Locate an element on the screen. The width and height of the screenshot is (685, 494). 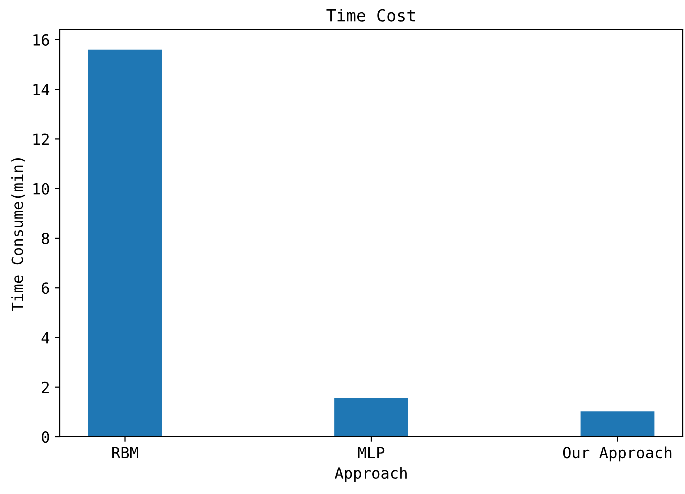
y-tick-label: 14 is located at coordinates (42, 90).